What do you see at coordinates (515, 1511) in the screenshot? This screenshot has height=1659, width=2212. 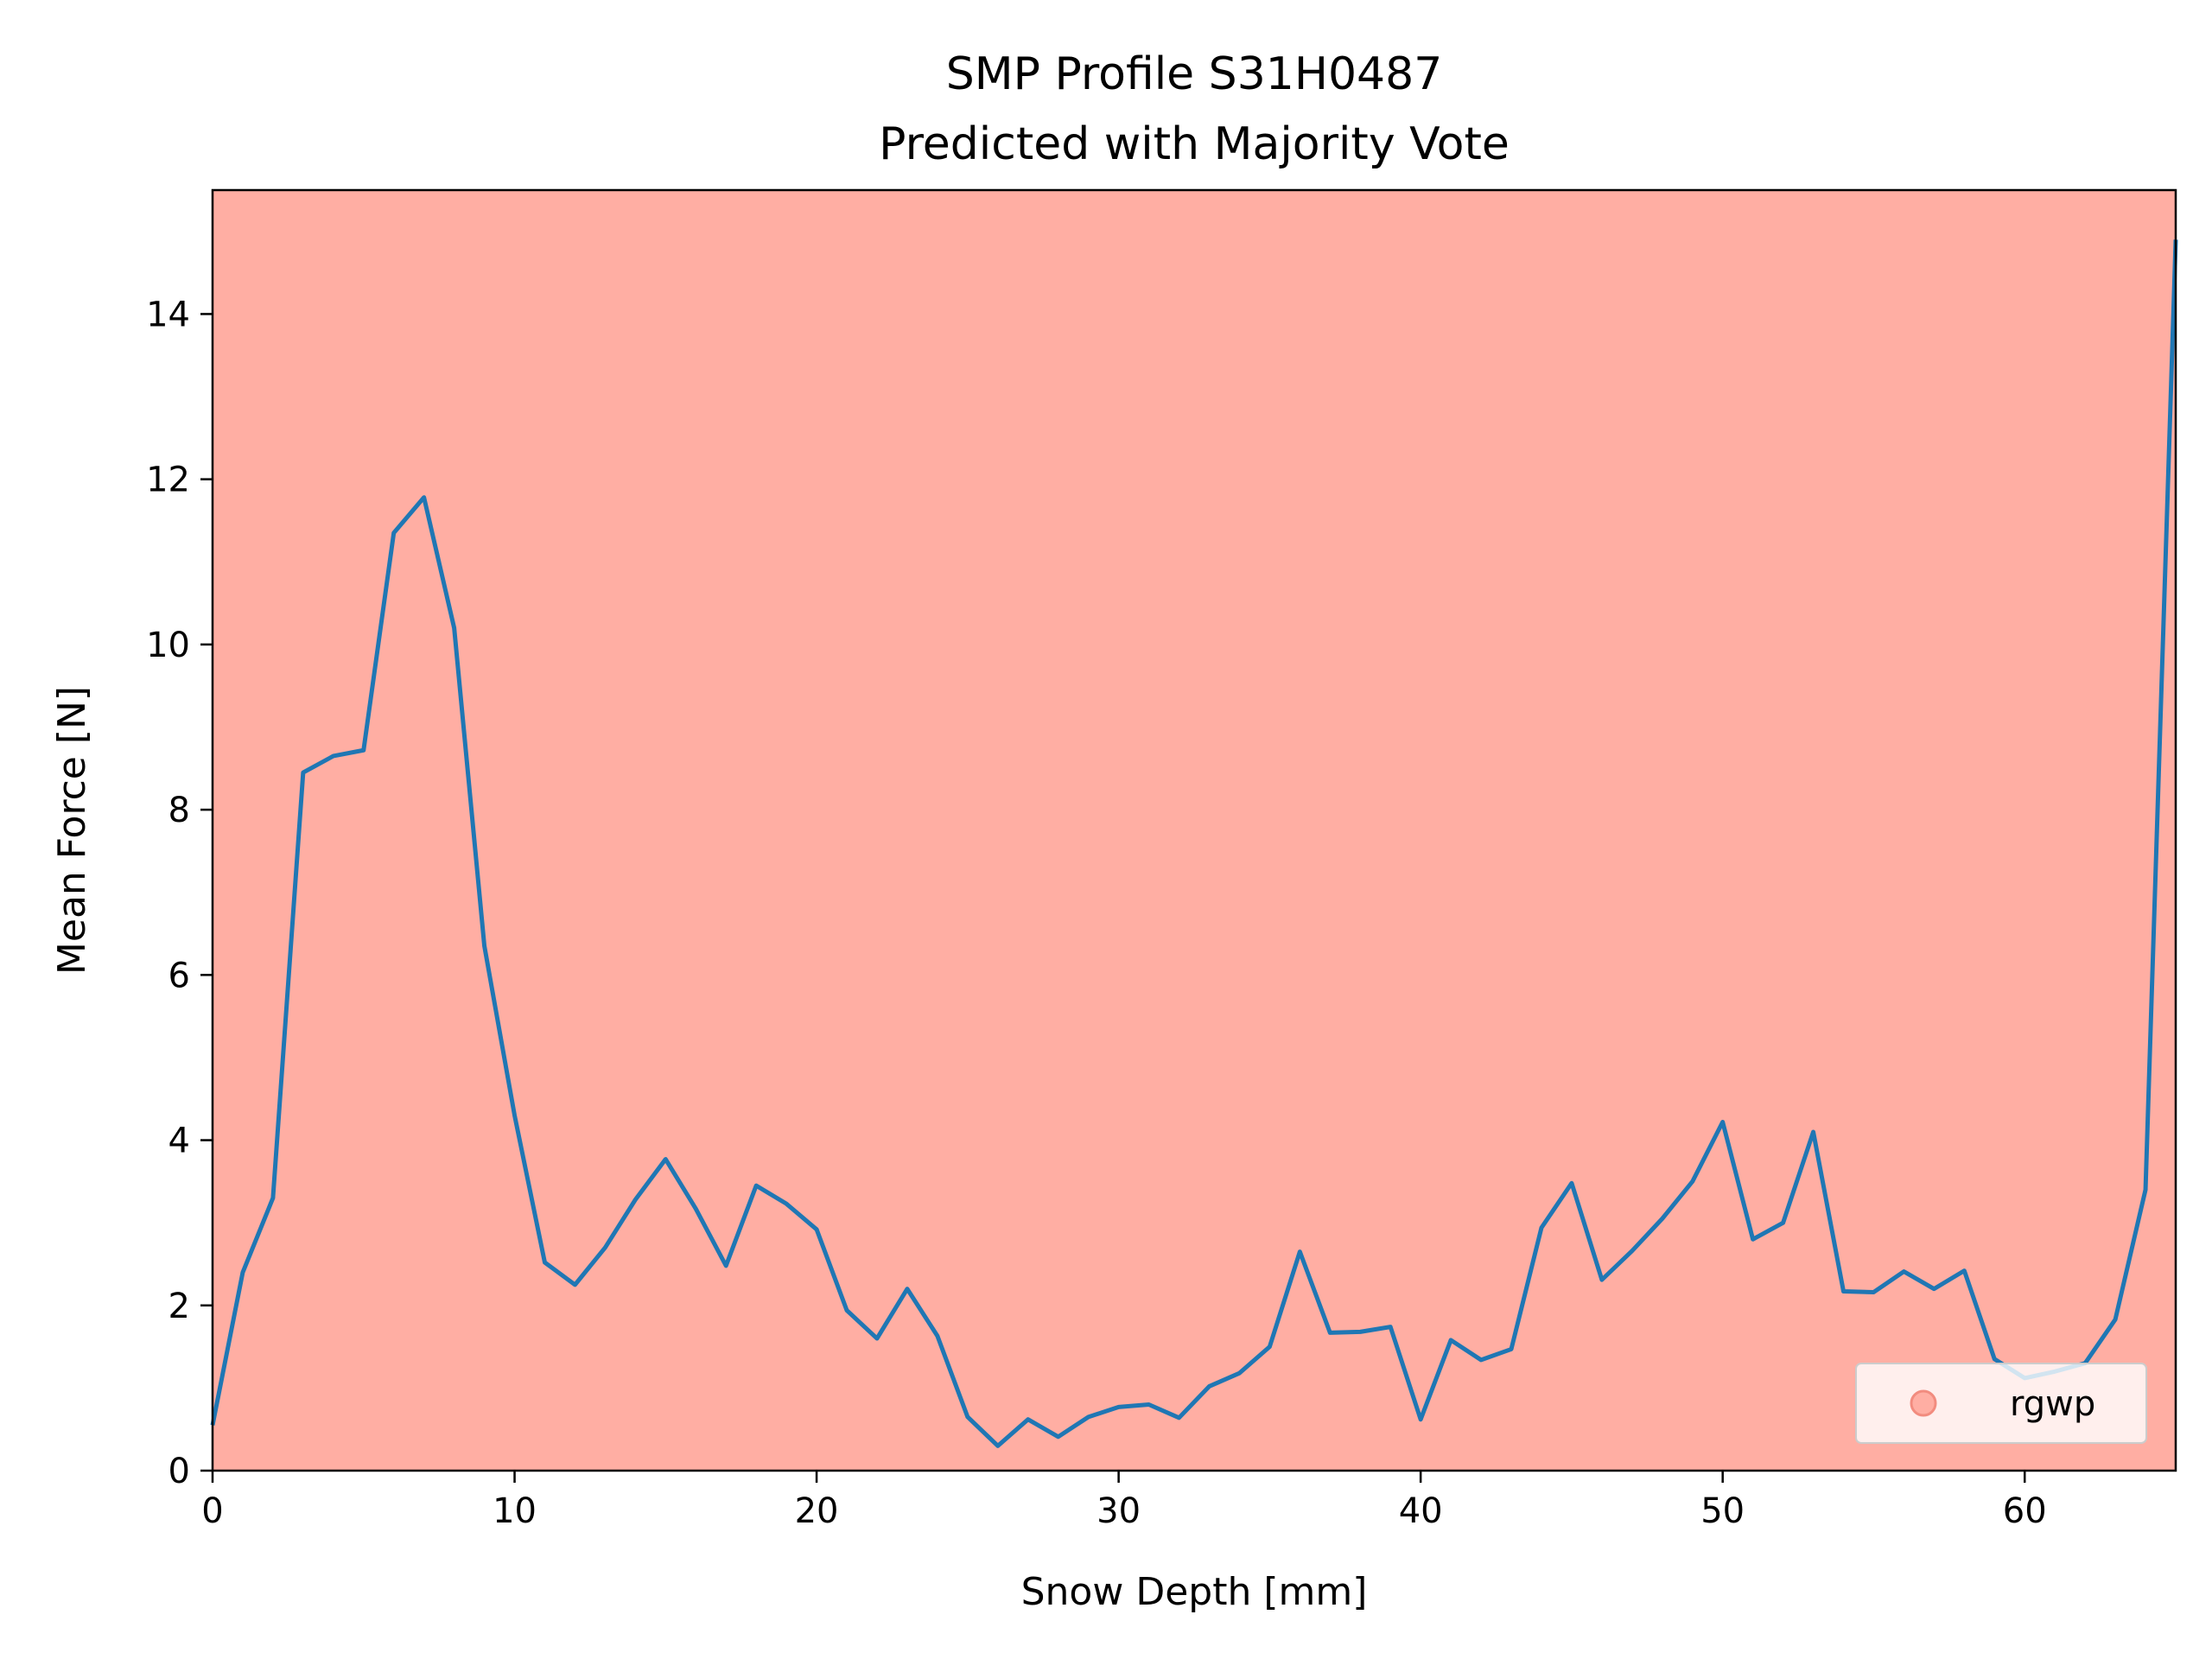 I see `x-tick-label-10: 10` at bounding box center [515, 1511].